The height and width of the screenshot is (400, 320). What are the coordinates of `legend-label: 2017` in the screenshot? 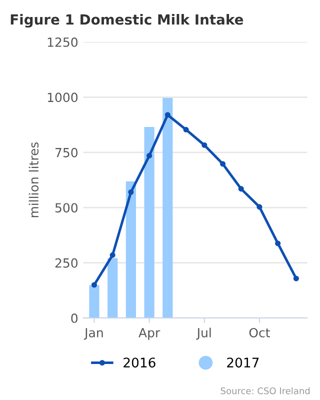 It's located at (243, 363).